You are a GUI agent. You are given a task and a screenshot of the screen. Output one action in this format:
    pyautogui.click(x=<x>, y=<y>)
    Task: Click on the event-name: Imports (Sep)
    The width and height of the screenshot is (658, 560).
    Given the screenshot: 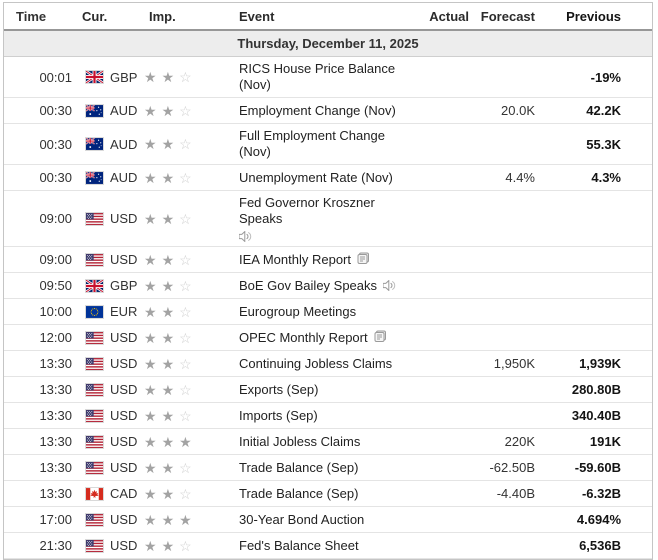 What is the action you would take?
    pyautogui.click(x=278, y=415)
    